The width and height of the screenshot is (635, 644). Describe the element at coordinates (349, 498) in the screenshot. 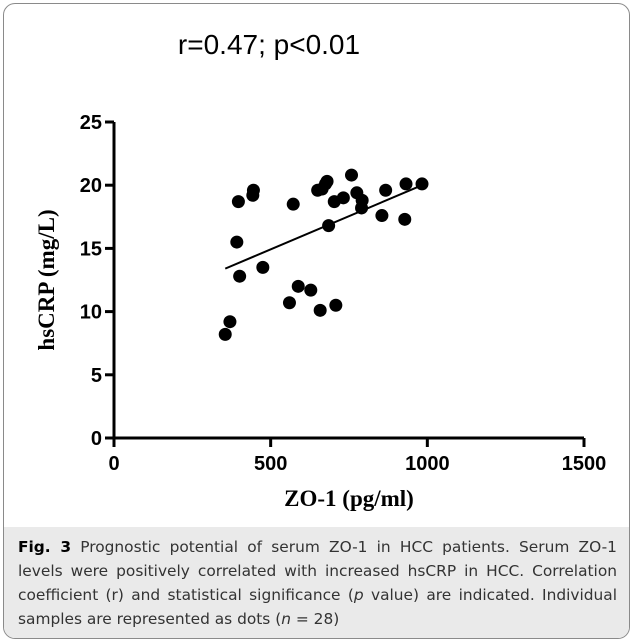

I see `x-axis-label: ZO-1 (pg/ml)` at that location.